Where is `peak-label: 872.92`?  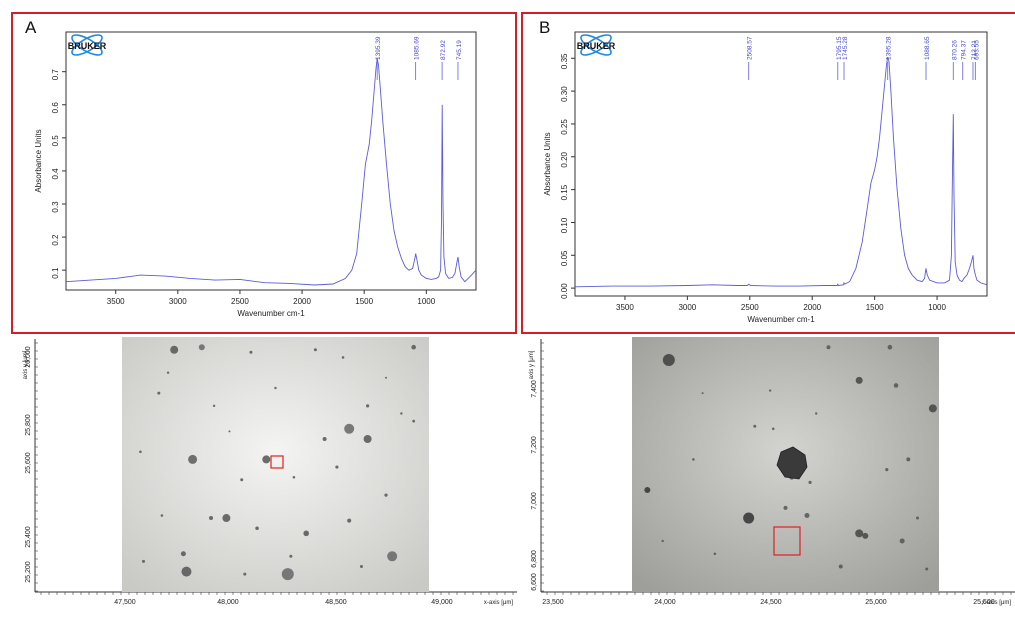
peak-label: 872.92 is located at coordinates (443, 50).